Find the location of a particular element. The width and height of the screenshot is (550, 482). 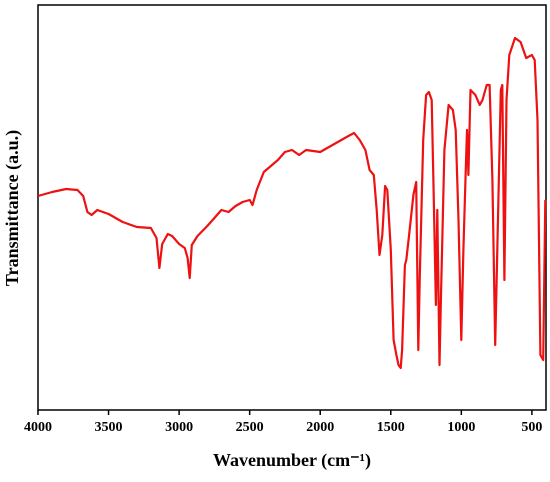

x-tick-label: 1500 is located at coordinates (391, 427).